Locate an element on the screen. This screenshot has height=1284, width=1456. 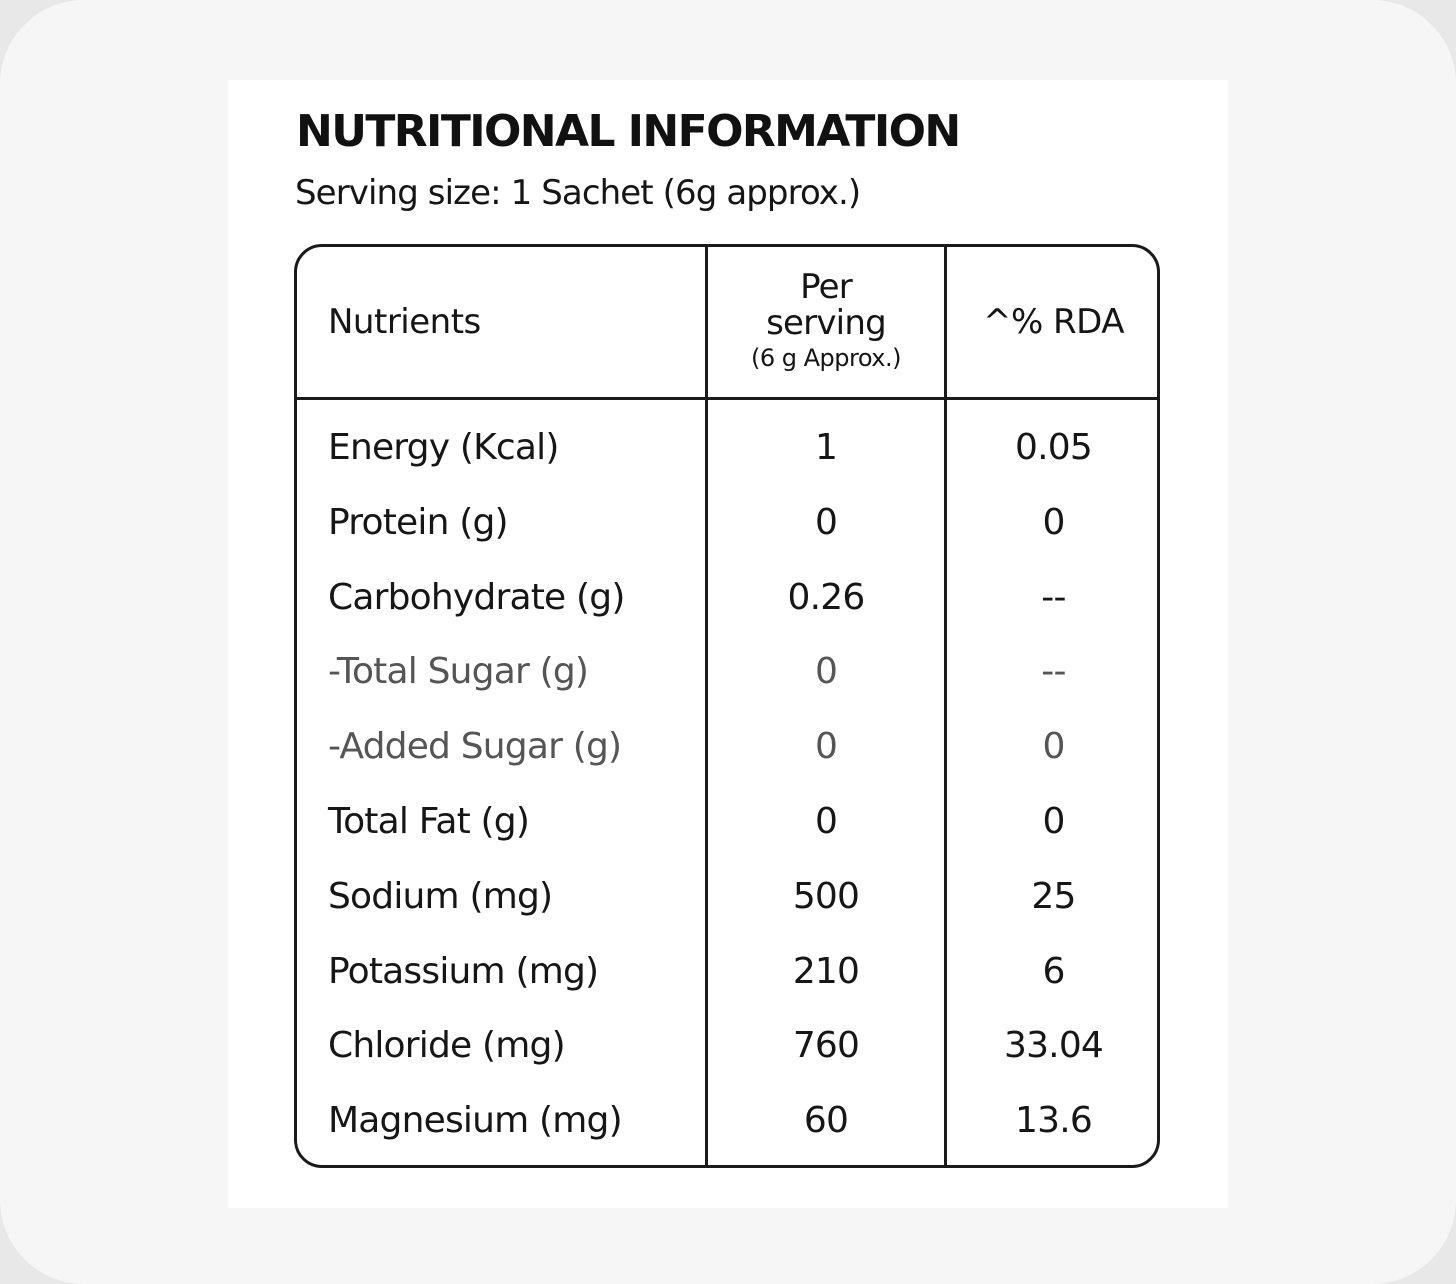
header-rda: ^% RDA is located at coordinates (1053, 322).